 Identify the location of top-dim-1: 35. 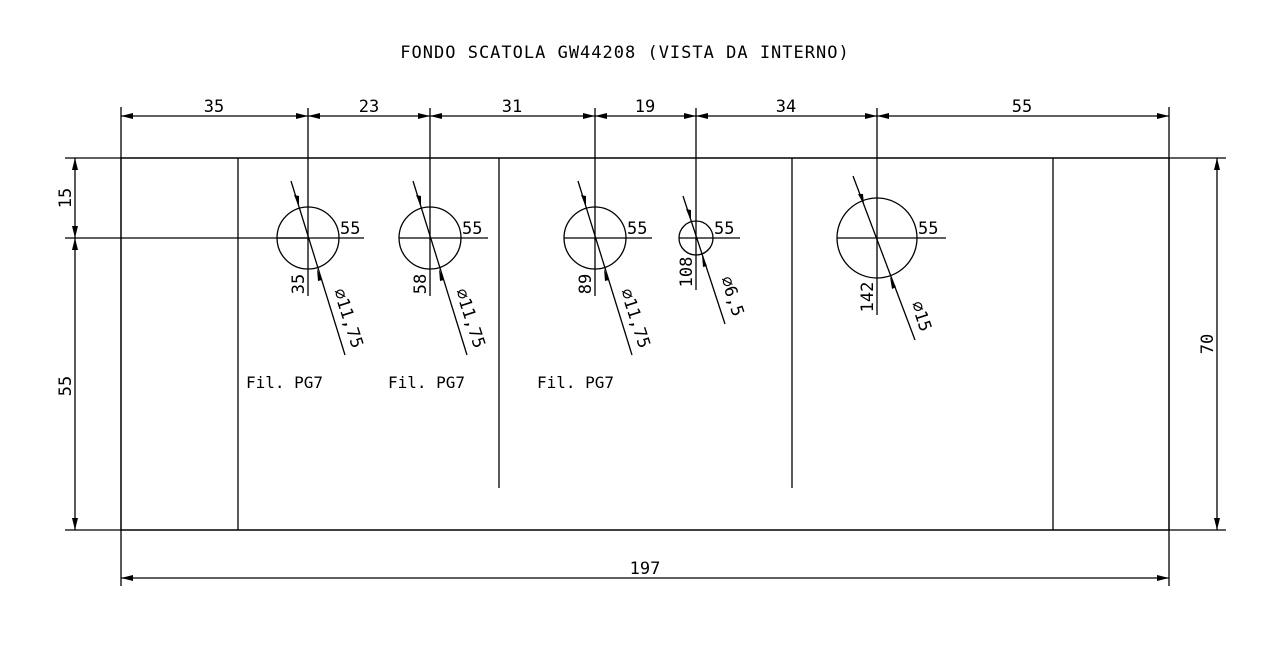
(214, 107).